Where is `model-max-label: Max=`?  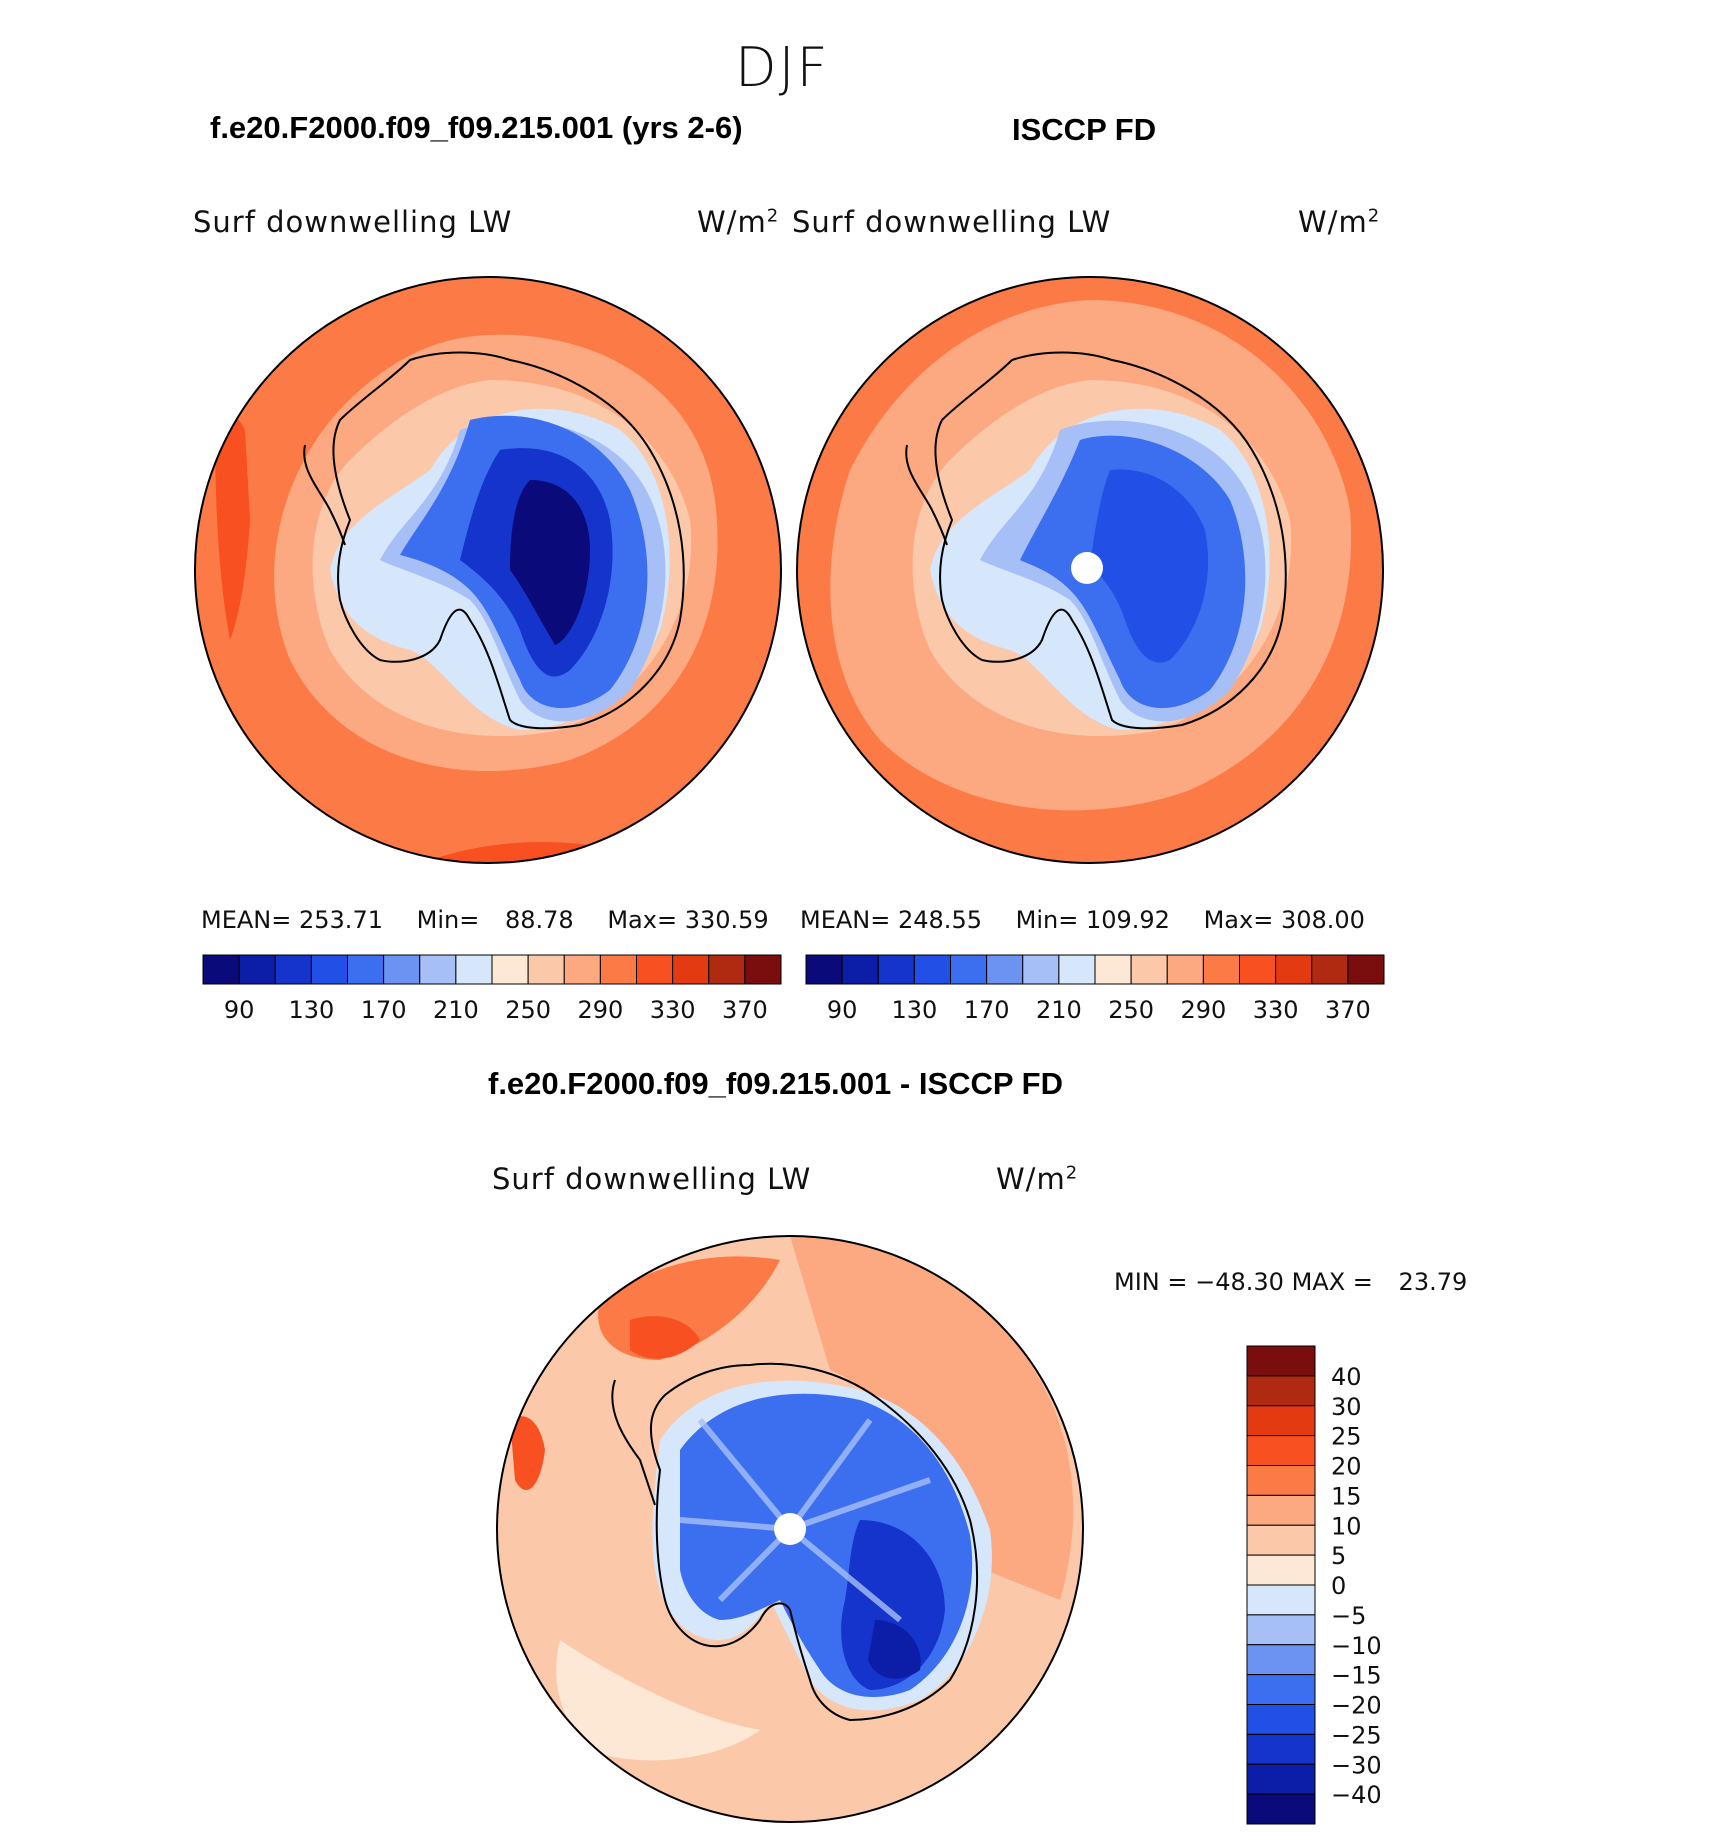 model-max-label: Max= is located at coordinates (642, 920).